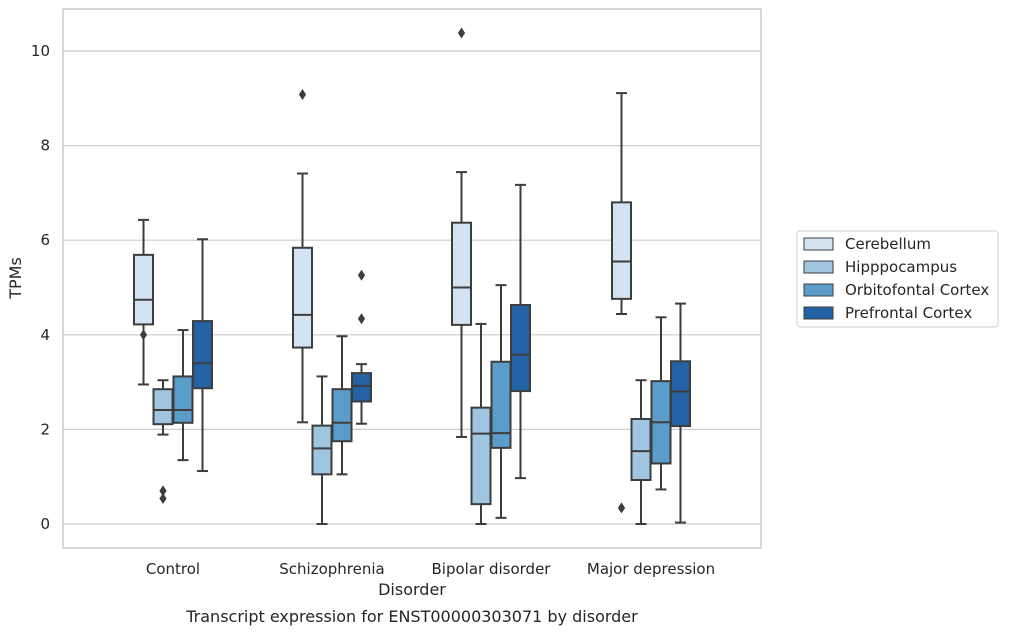 The image size is (1009, 634). What do you see at coordinates (45, 240) in the screenshot?
I see `y-tick-label: 6` at bounding box center [45, 240].